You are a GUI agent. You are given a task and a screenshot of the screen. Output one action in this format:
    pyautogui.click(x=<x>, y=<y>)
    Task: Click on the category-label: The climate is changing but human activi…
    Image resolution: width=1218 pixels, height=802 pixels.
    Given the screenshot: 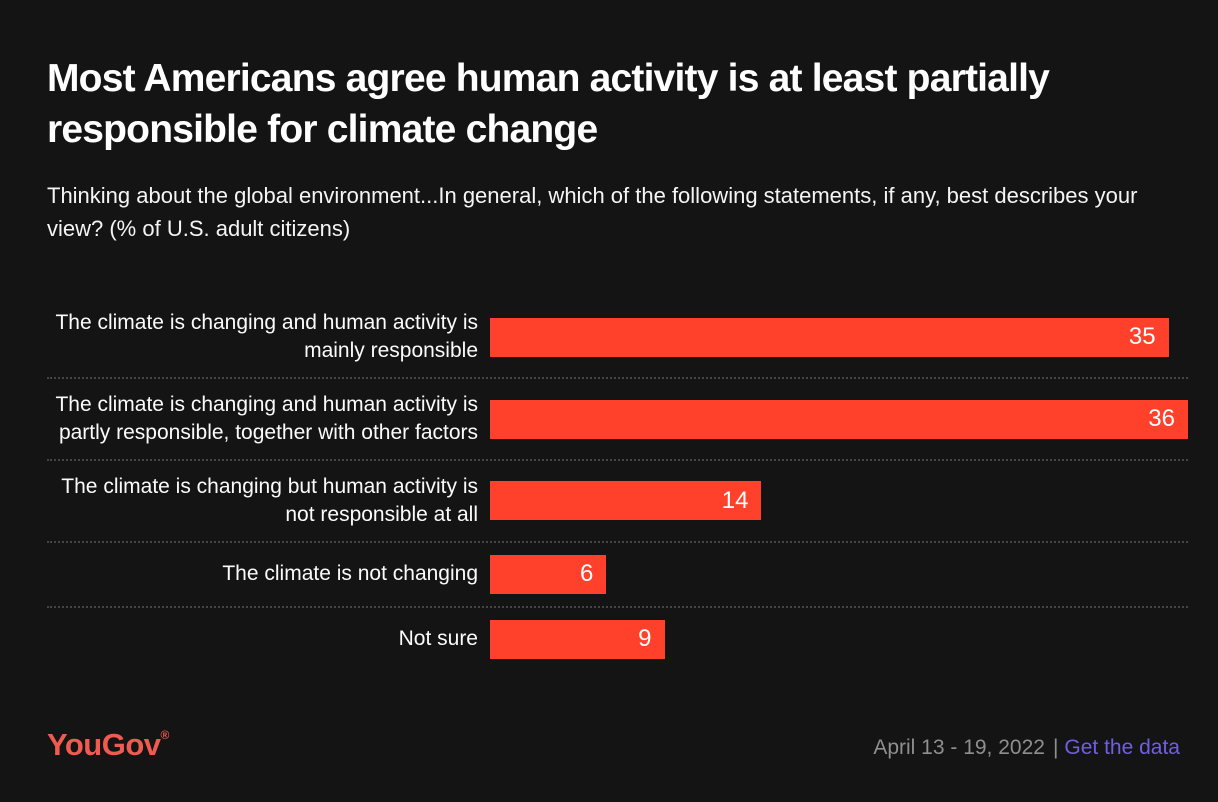 What is the action you would take?
    pyautogui.click(x=269, y=500)
    